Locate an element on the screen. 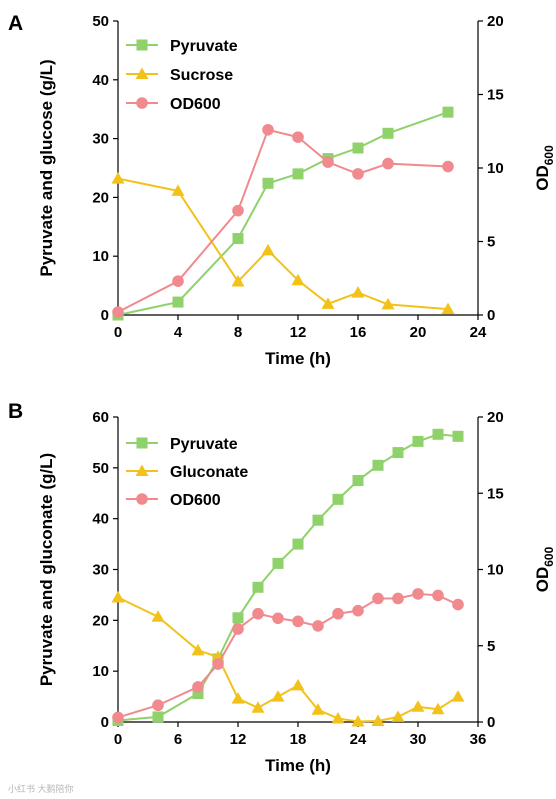 The width and height of the screenshot is (556, 799). x-tick-label: 16 is located at coordinates (358, 332).